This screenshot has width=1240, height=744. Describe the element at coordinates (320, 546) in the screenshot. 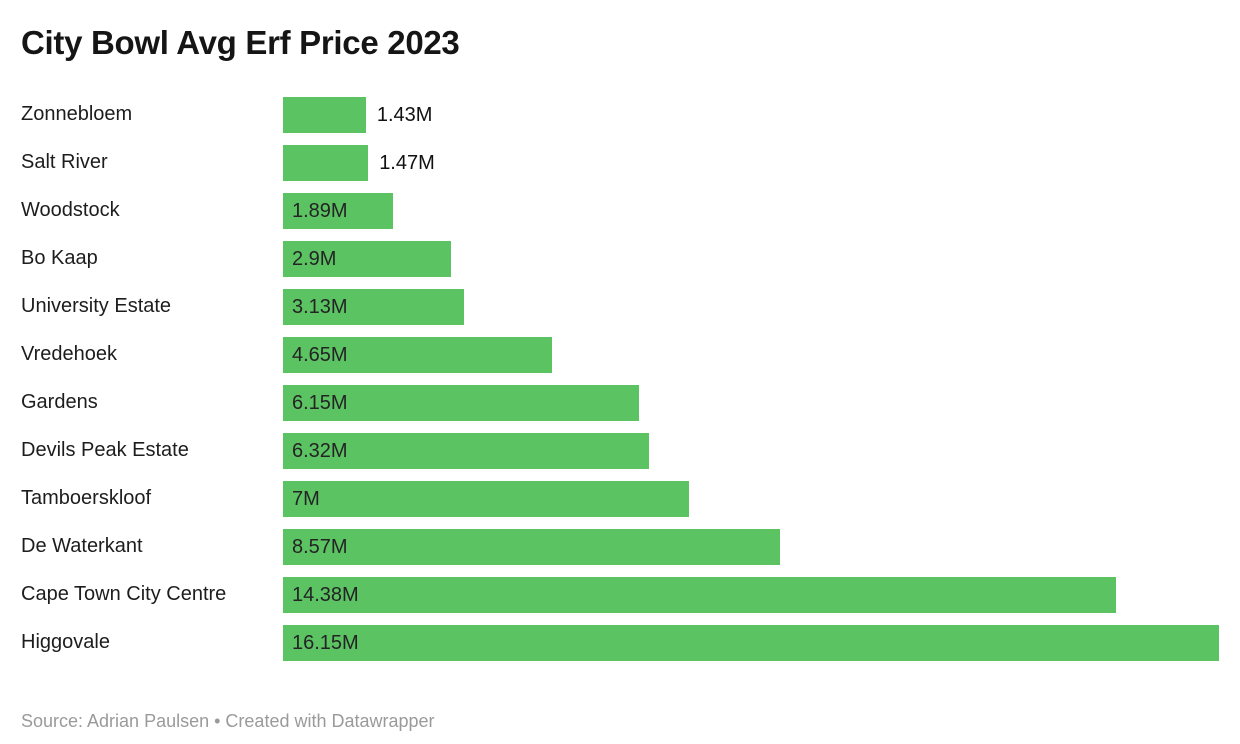

I see `value-label: 8.57M` at that location.